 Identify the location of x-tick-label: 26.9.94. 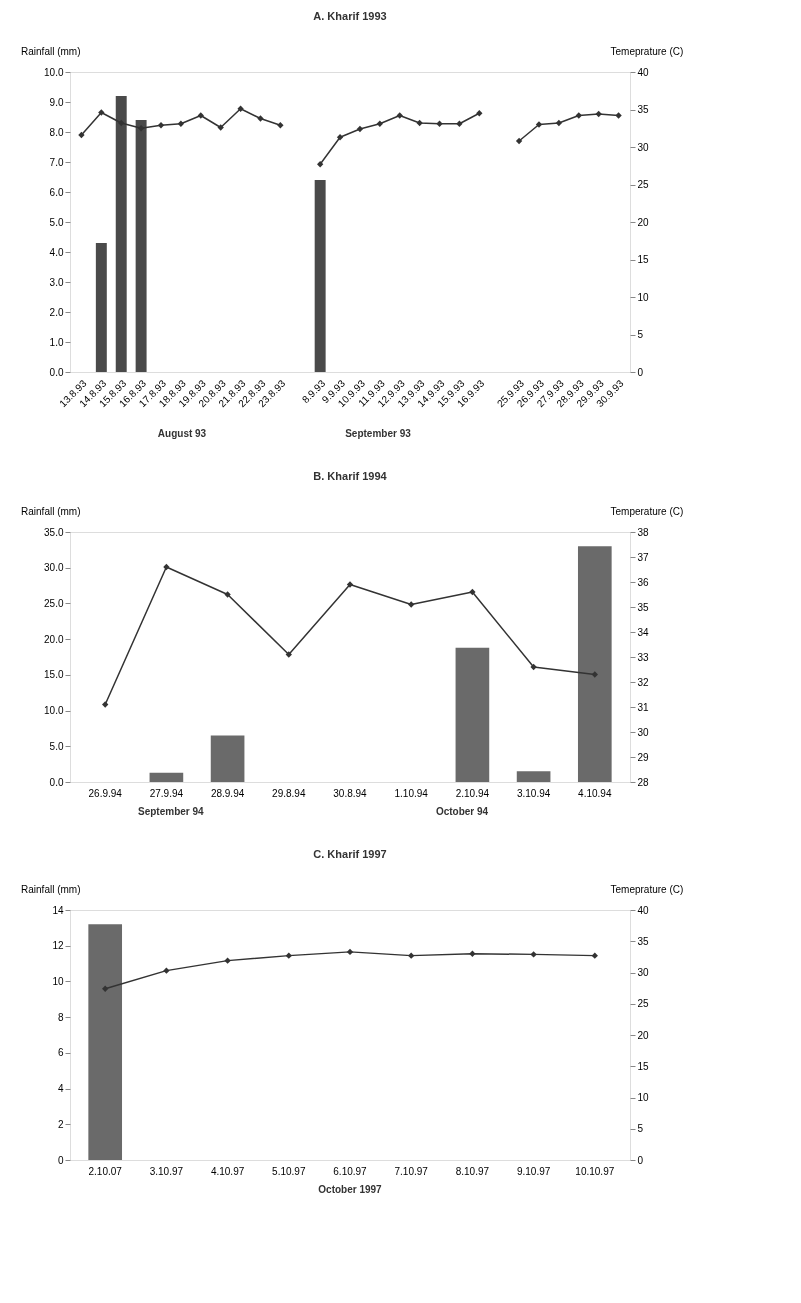
(105, 793).